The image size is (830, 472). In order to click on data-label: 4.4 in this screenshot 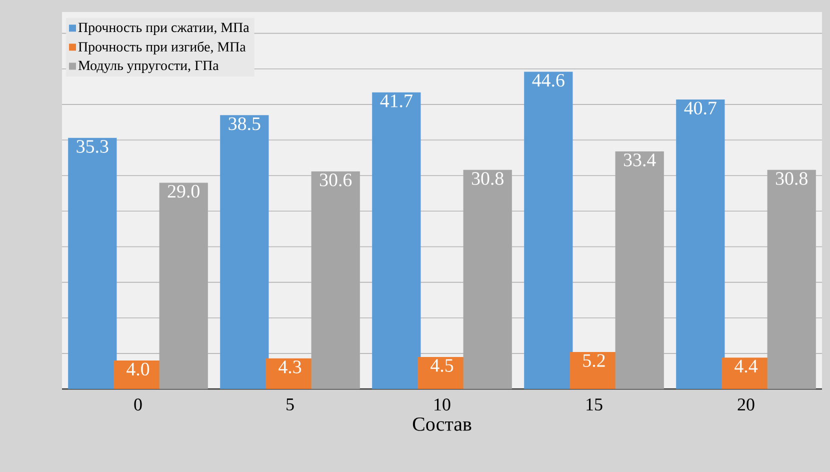, I will do `click(746, 366)`.